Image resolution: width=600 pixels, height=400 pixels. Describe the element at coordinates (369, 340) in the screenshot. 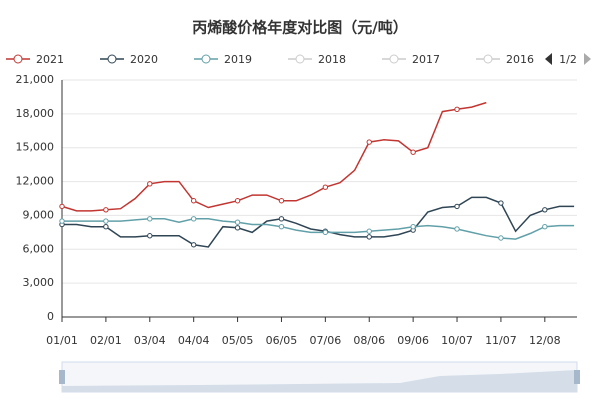

I see `x-tick-label: 08/06` at that location.